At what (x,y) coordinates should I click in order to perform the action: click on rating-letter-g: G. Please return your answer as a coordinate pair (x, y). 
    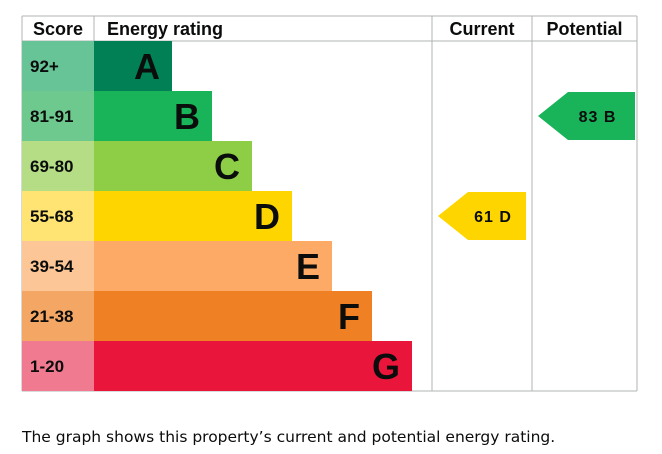
    Looking at the image, I should click on (386, 366).